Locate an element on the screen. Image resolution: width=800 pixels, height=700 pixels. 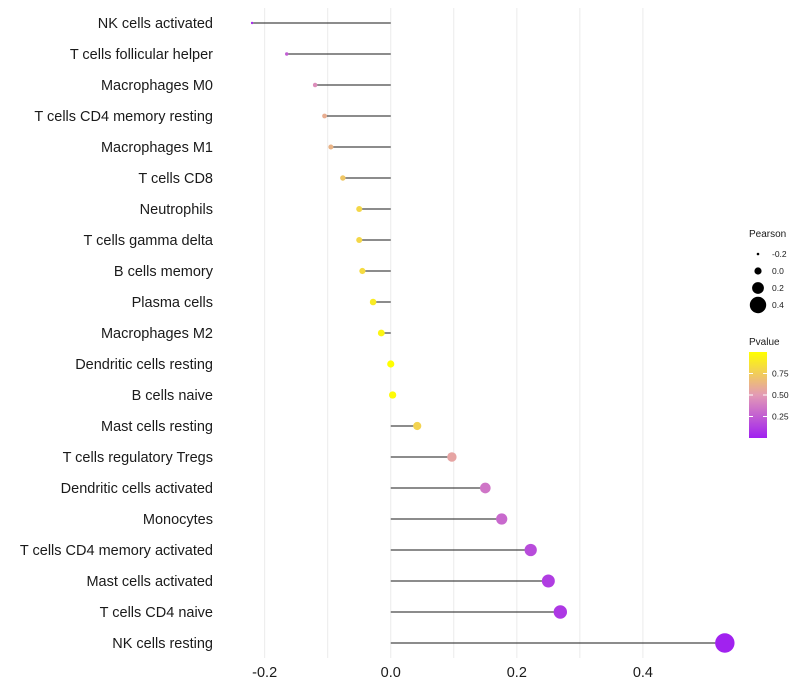
category-label: T cells CD4 memory resting is located at coordinates (123, 117).